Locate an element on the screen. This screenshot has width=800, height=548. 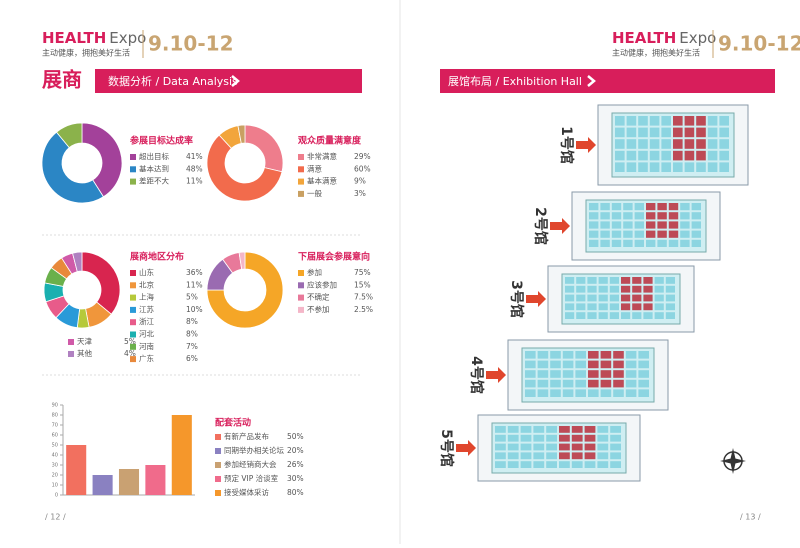
y-tick-label: 90 is located at coordinates (55, 406).